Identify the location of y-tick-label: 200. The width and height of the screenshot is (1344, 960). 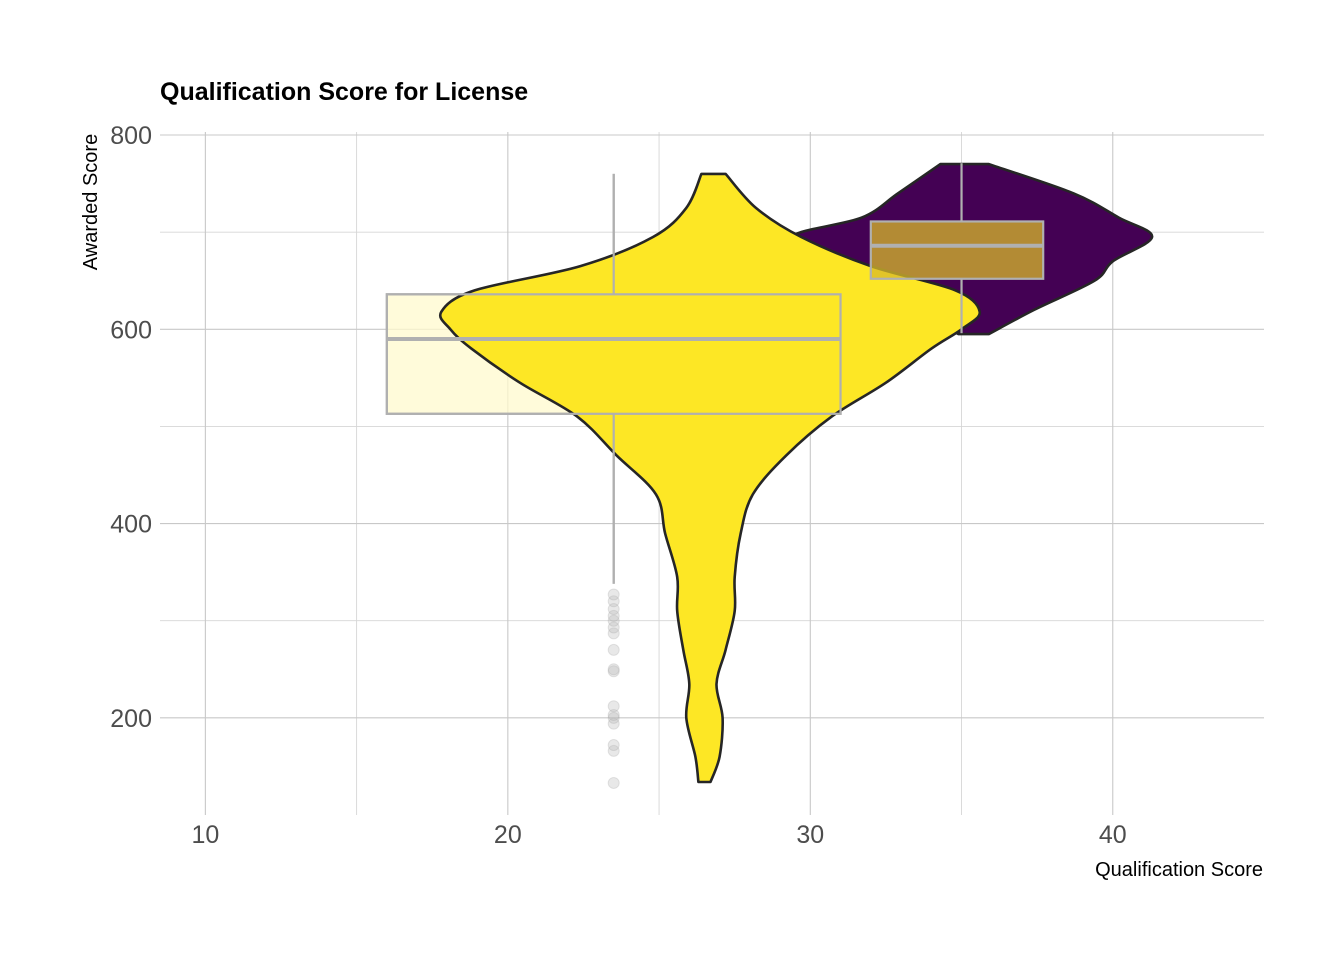
(131, 719).